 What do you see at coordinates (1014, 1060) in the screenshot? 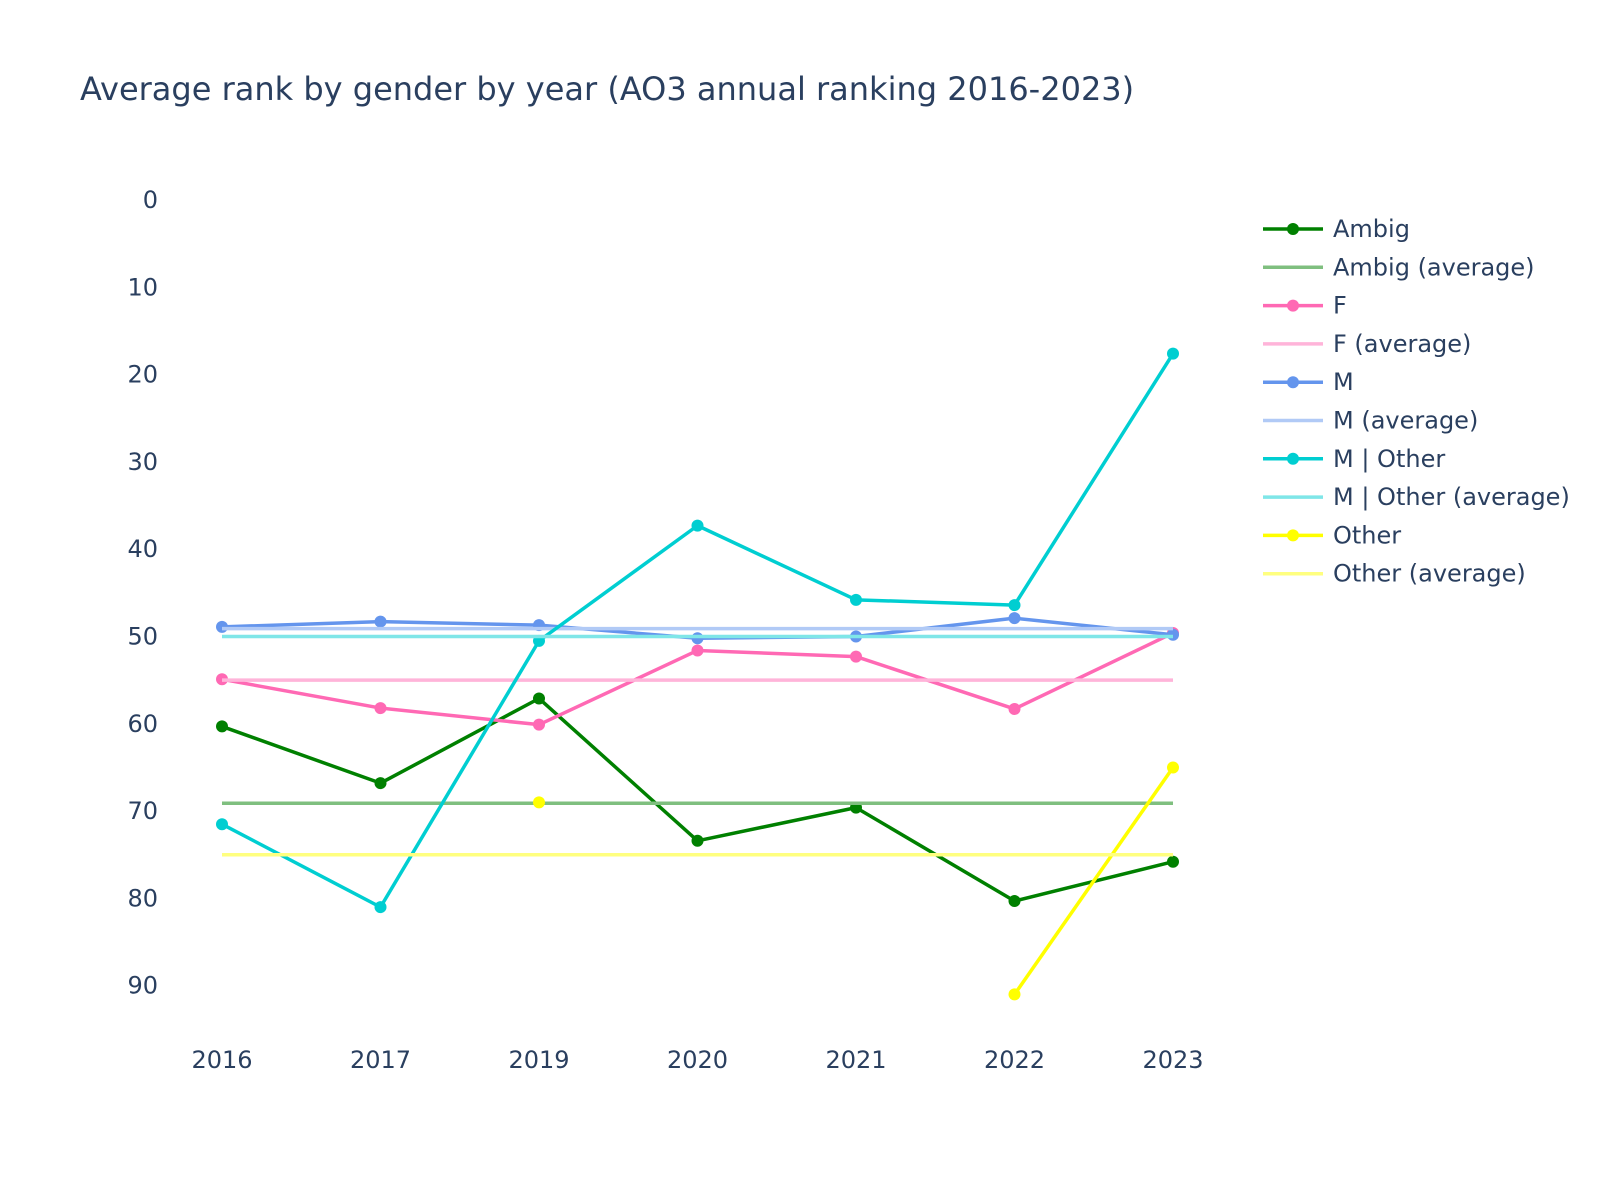
I see `x-tick-label: 2022` at bounding box center [1014, 1060].